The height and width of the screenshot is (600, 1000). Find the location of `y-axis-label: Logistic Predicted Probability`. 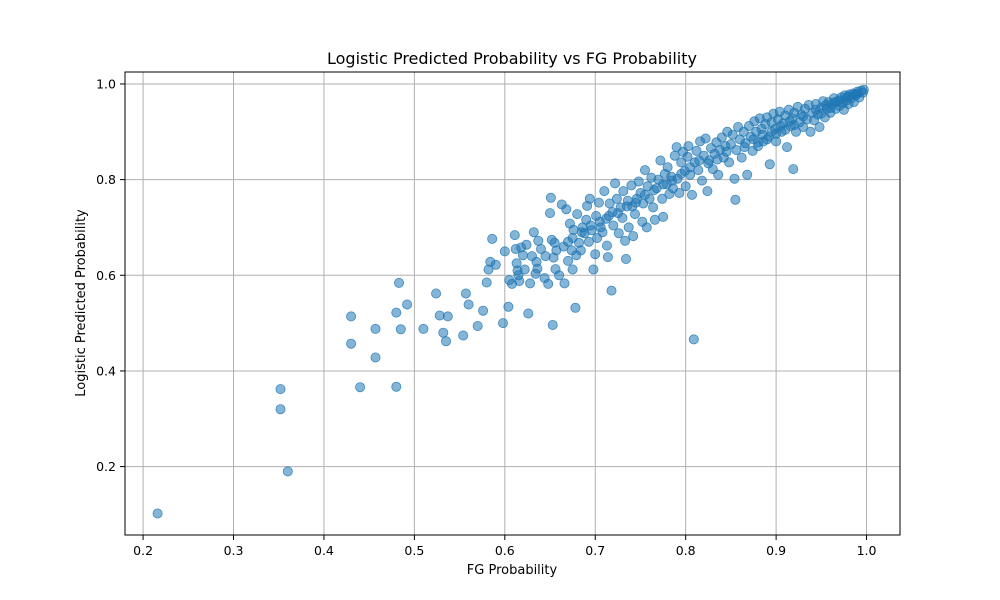

y-axis-label: Logistic Predicted Probability is located at coordinates (81, 303).